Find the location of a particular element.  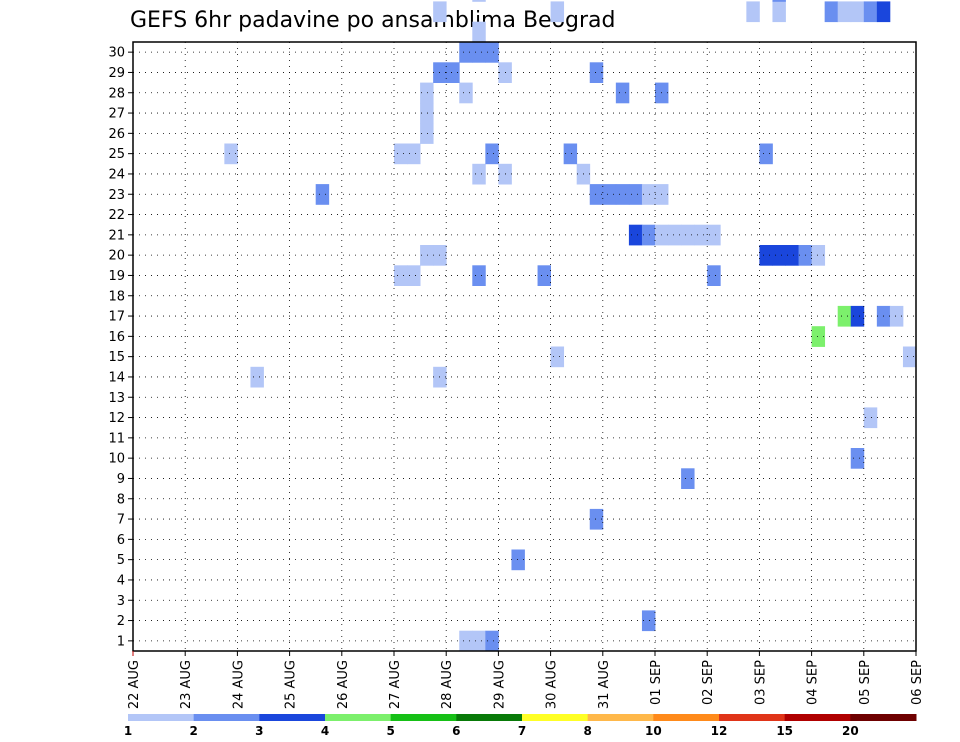

colorbar-label: 2 is located at coordinates (193, 731).